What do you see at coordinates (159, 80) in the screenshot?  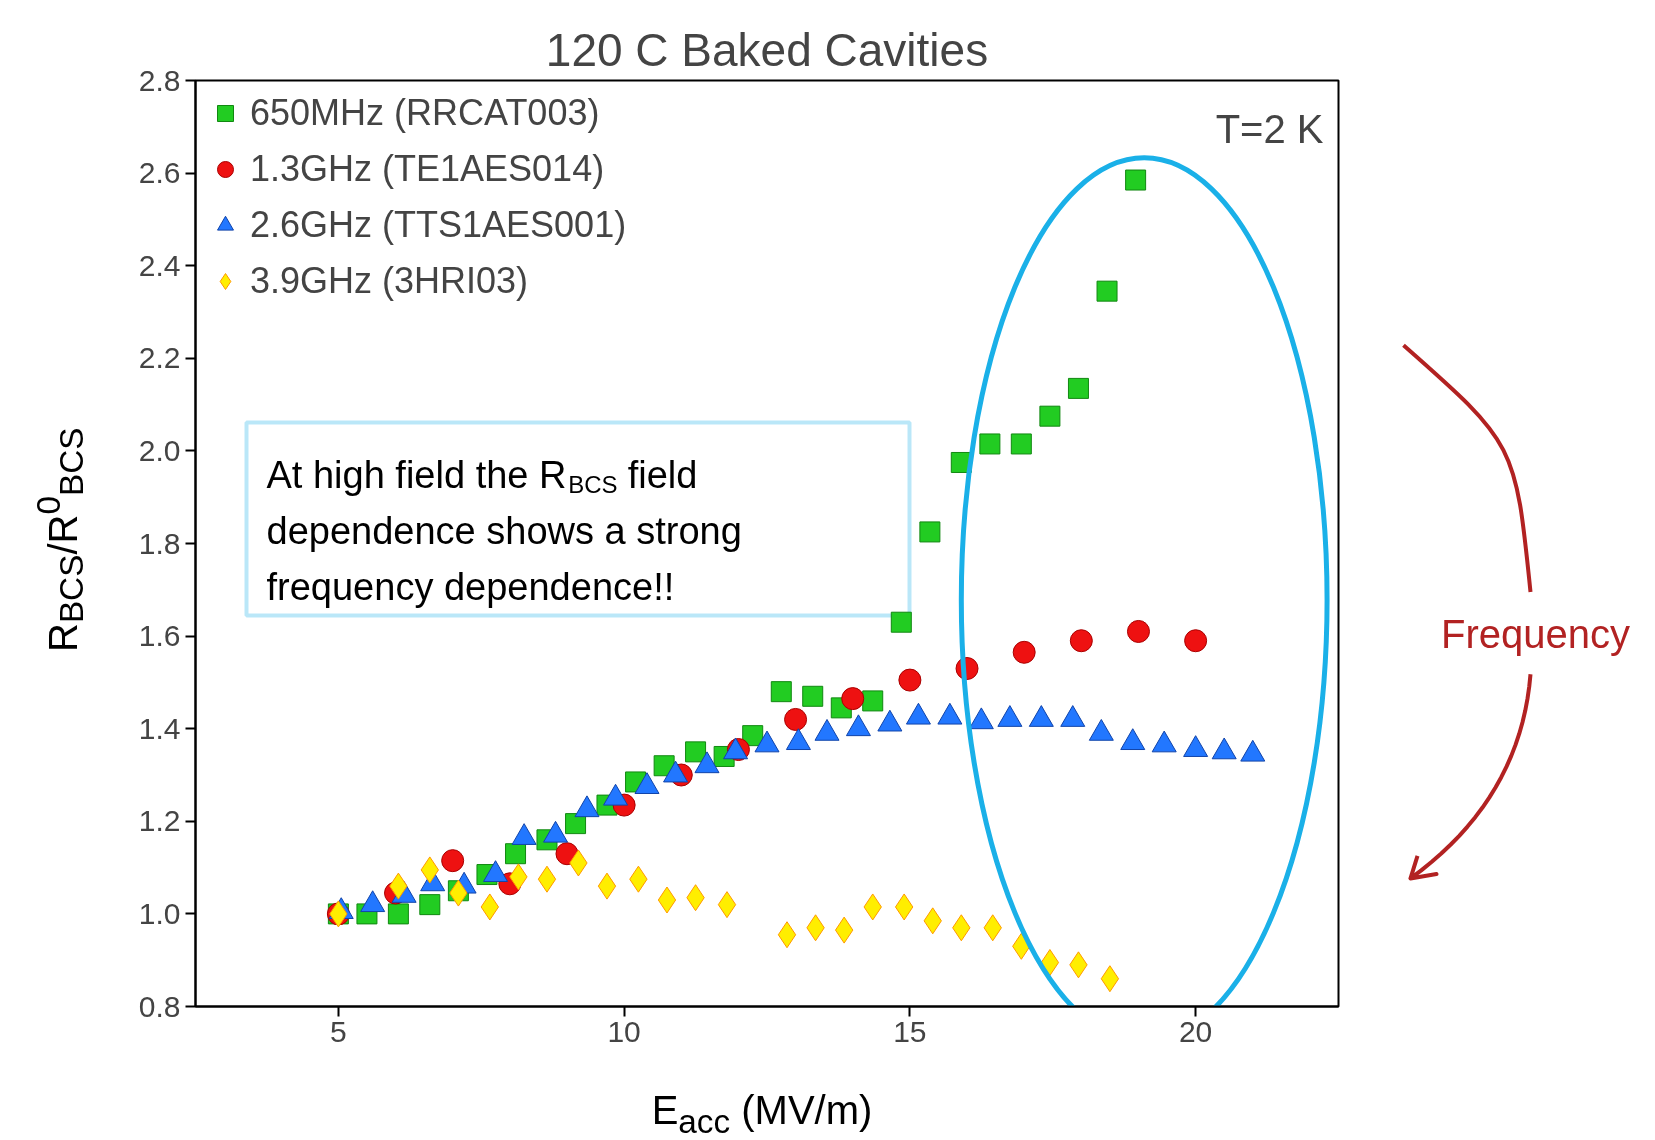 I see `y-tick-label: 2.8` at bounding box center [159, 80].